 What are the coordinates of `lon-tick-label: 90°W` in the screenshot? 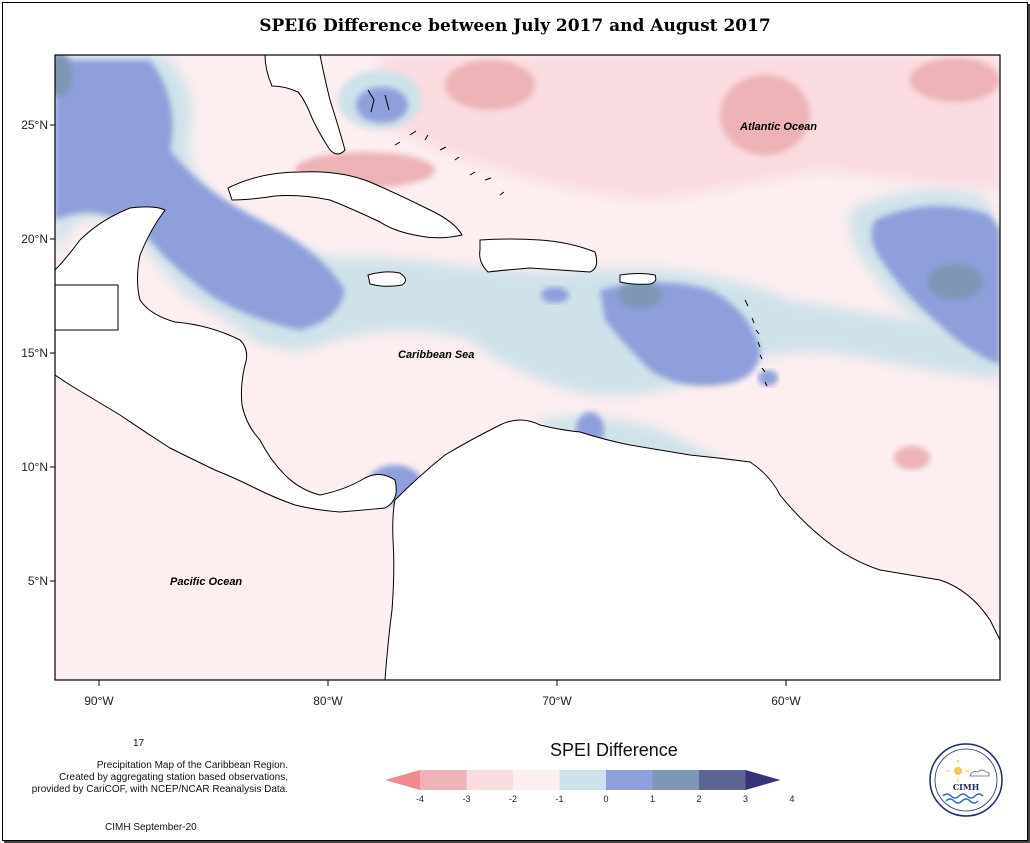 It's located at (99, 701).